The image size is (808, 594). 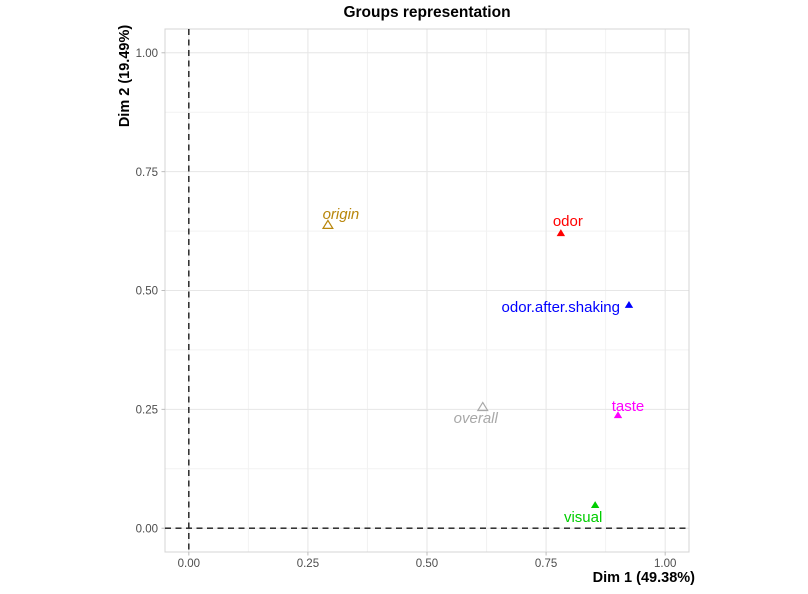 I want to click on x-tick-label: 0.75, so click(x=546, y=564).